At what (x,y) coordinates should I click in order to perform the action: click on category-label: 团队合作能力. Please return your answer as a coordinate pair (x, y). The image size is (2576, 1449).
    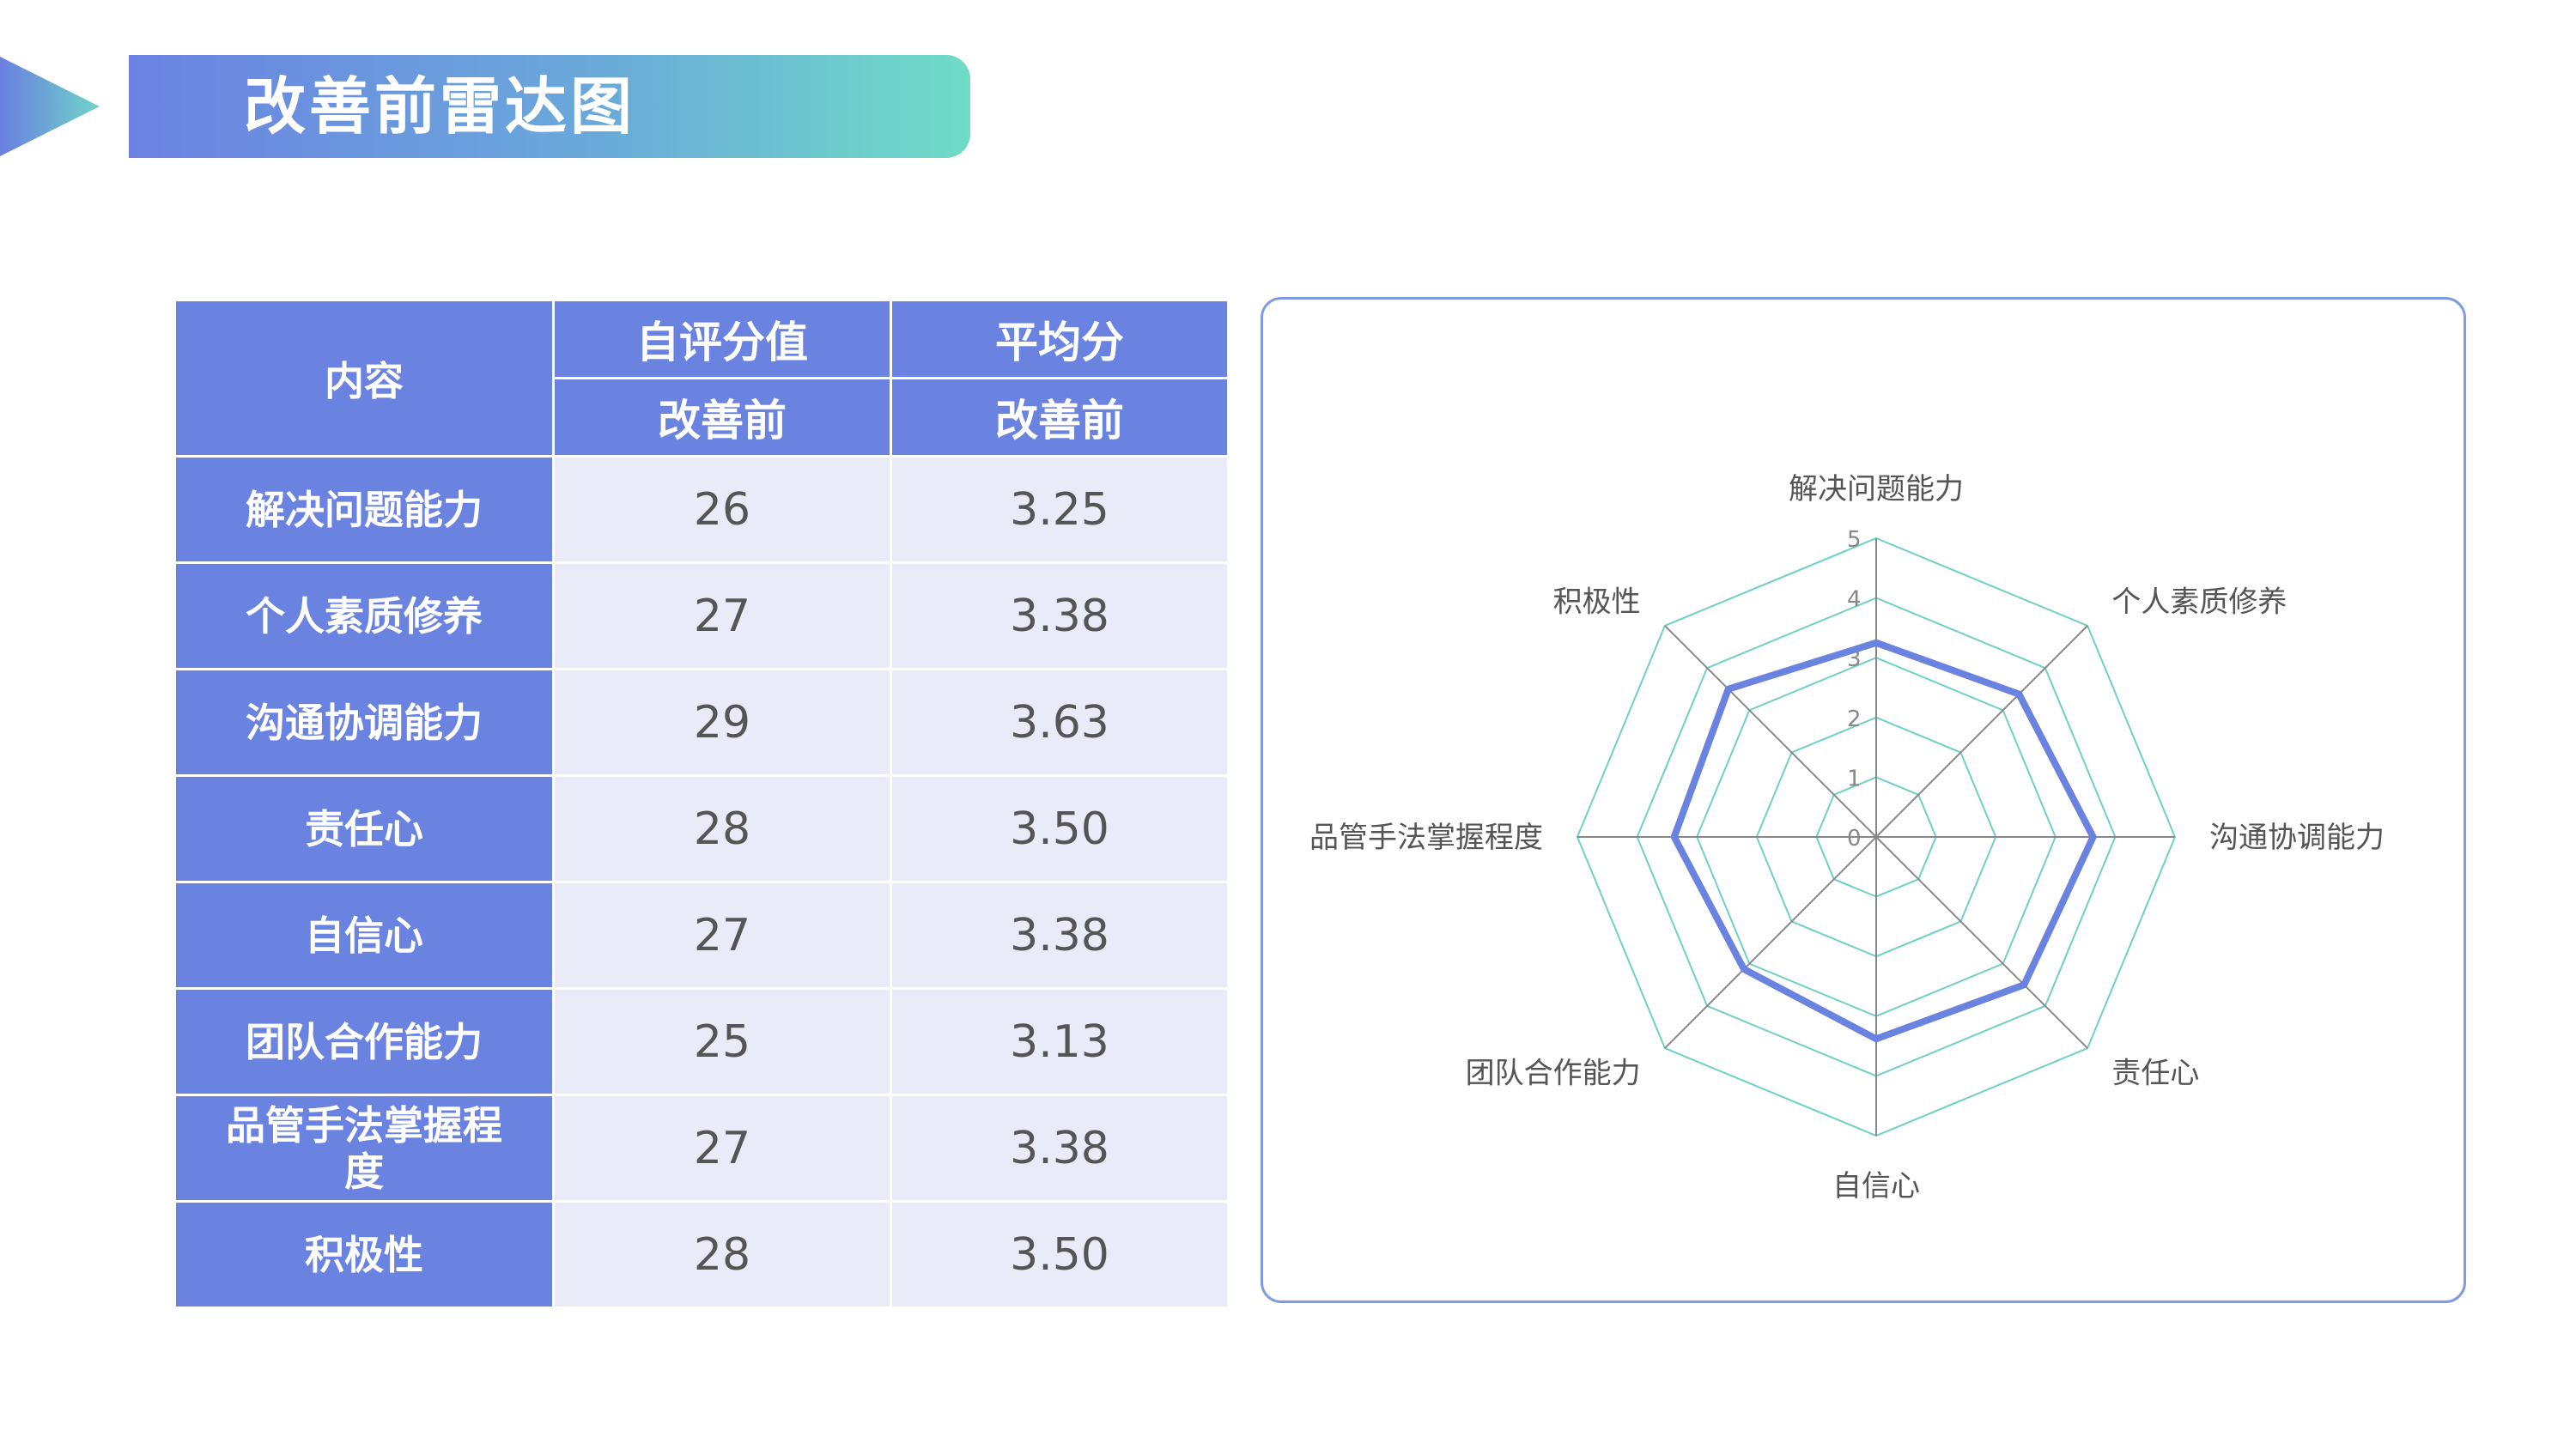
    Looking at the image, I should click on (1554, 1073).